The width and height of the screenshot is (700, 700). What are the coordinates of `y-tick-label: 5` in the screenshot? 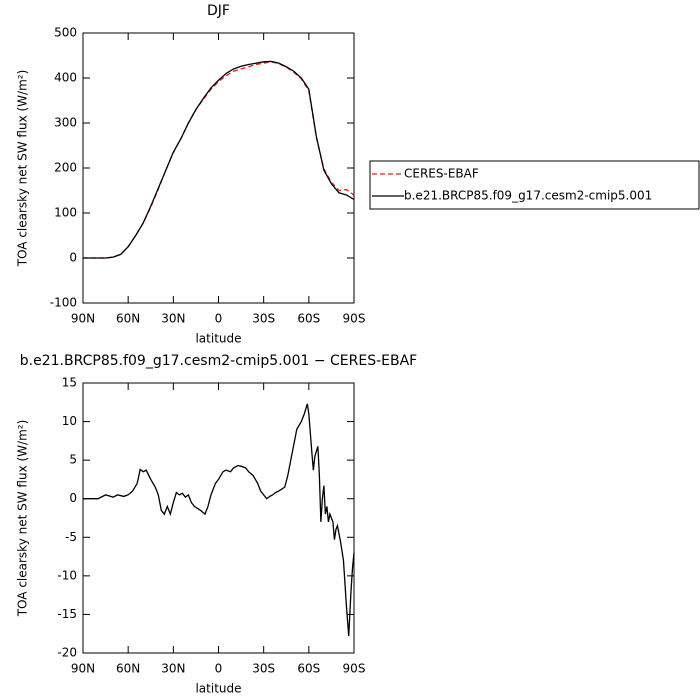 It's located at (73, 460).